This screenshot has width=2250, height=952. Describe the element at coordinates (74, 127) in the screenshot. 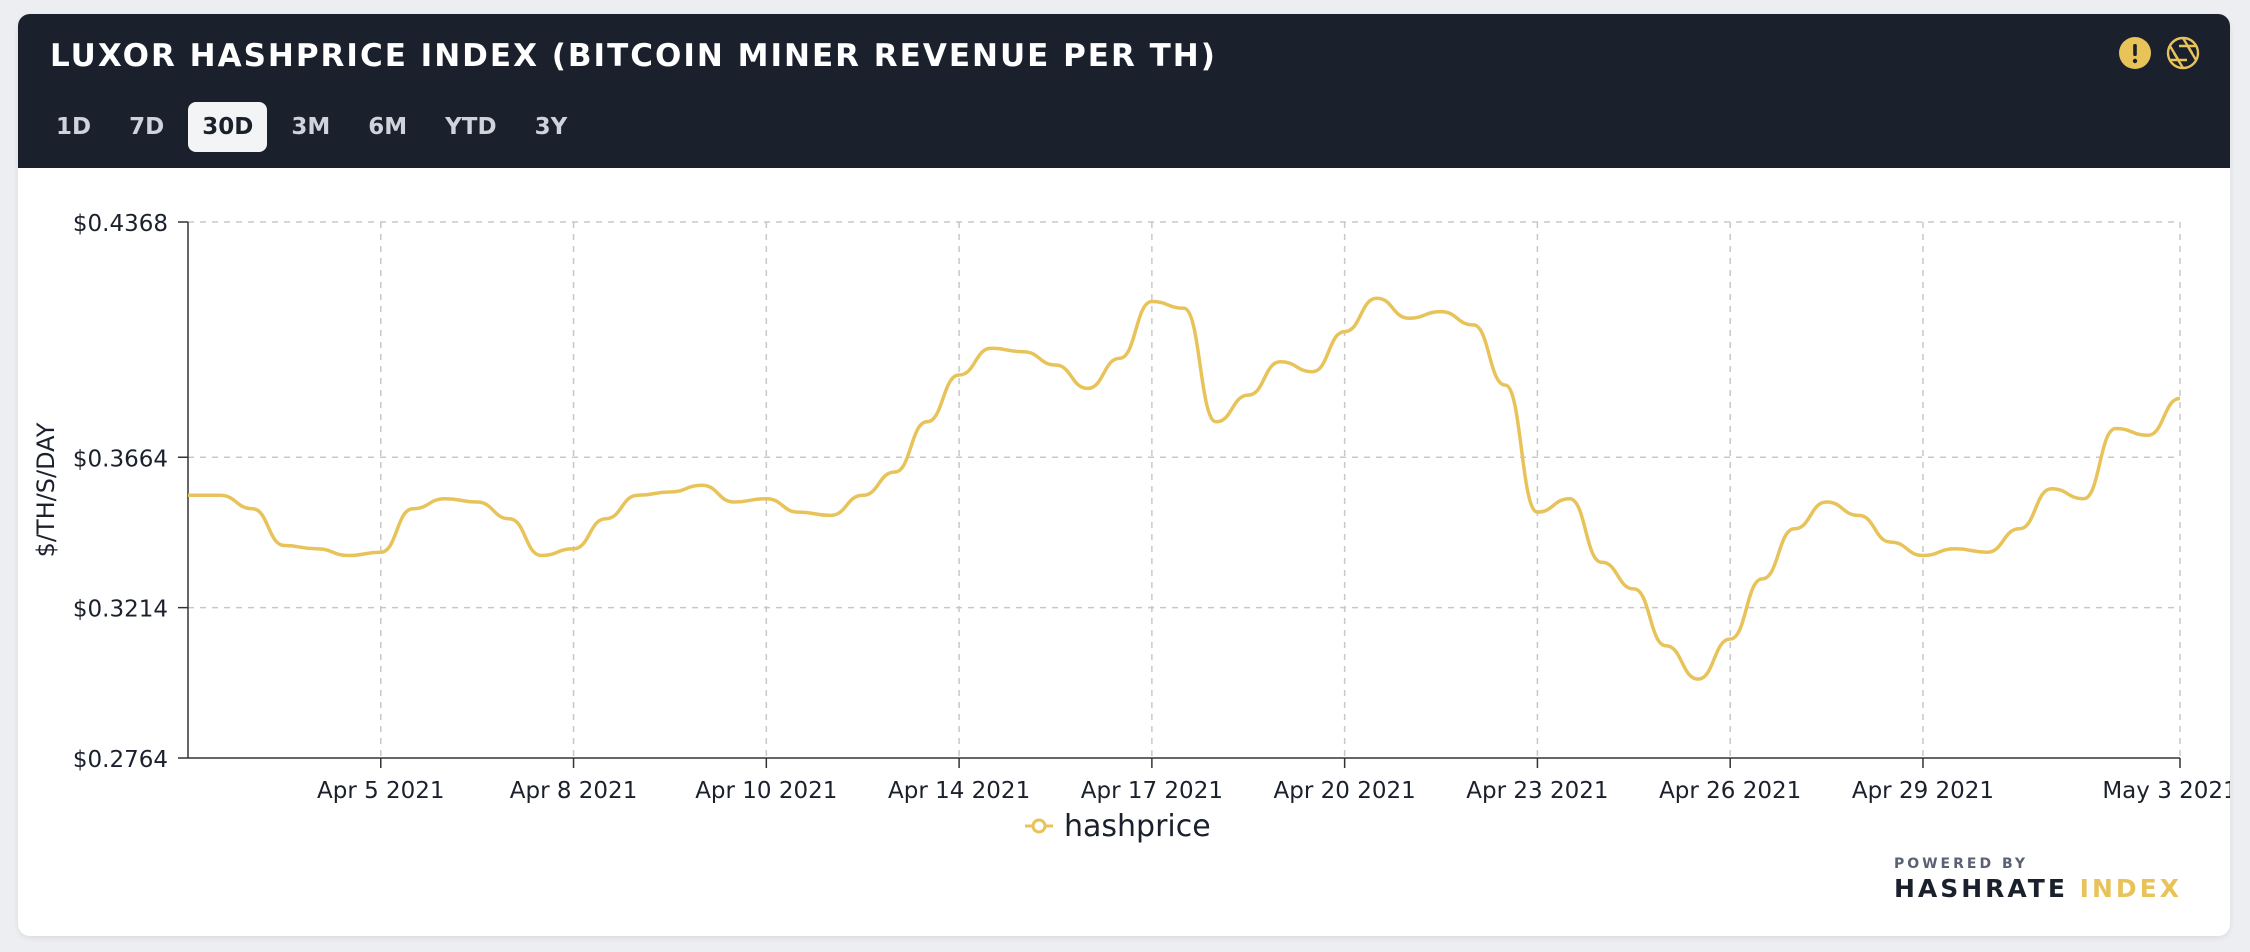

I see `tab-1d: 1D` at that location.